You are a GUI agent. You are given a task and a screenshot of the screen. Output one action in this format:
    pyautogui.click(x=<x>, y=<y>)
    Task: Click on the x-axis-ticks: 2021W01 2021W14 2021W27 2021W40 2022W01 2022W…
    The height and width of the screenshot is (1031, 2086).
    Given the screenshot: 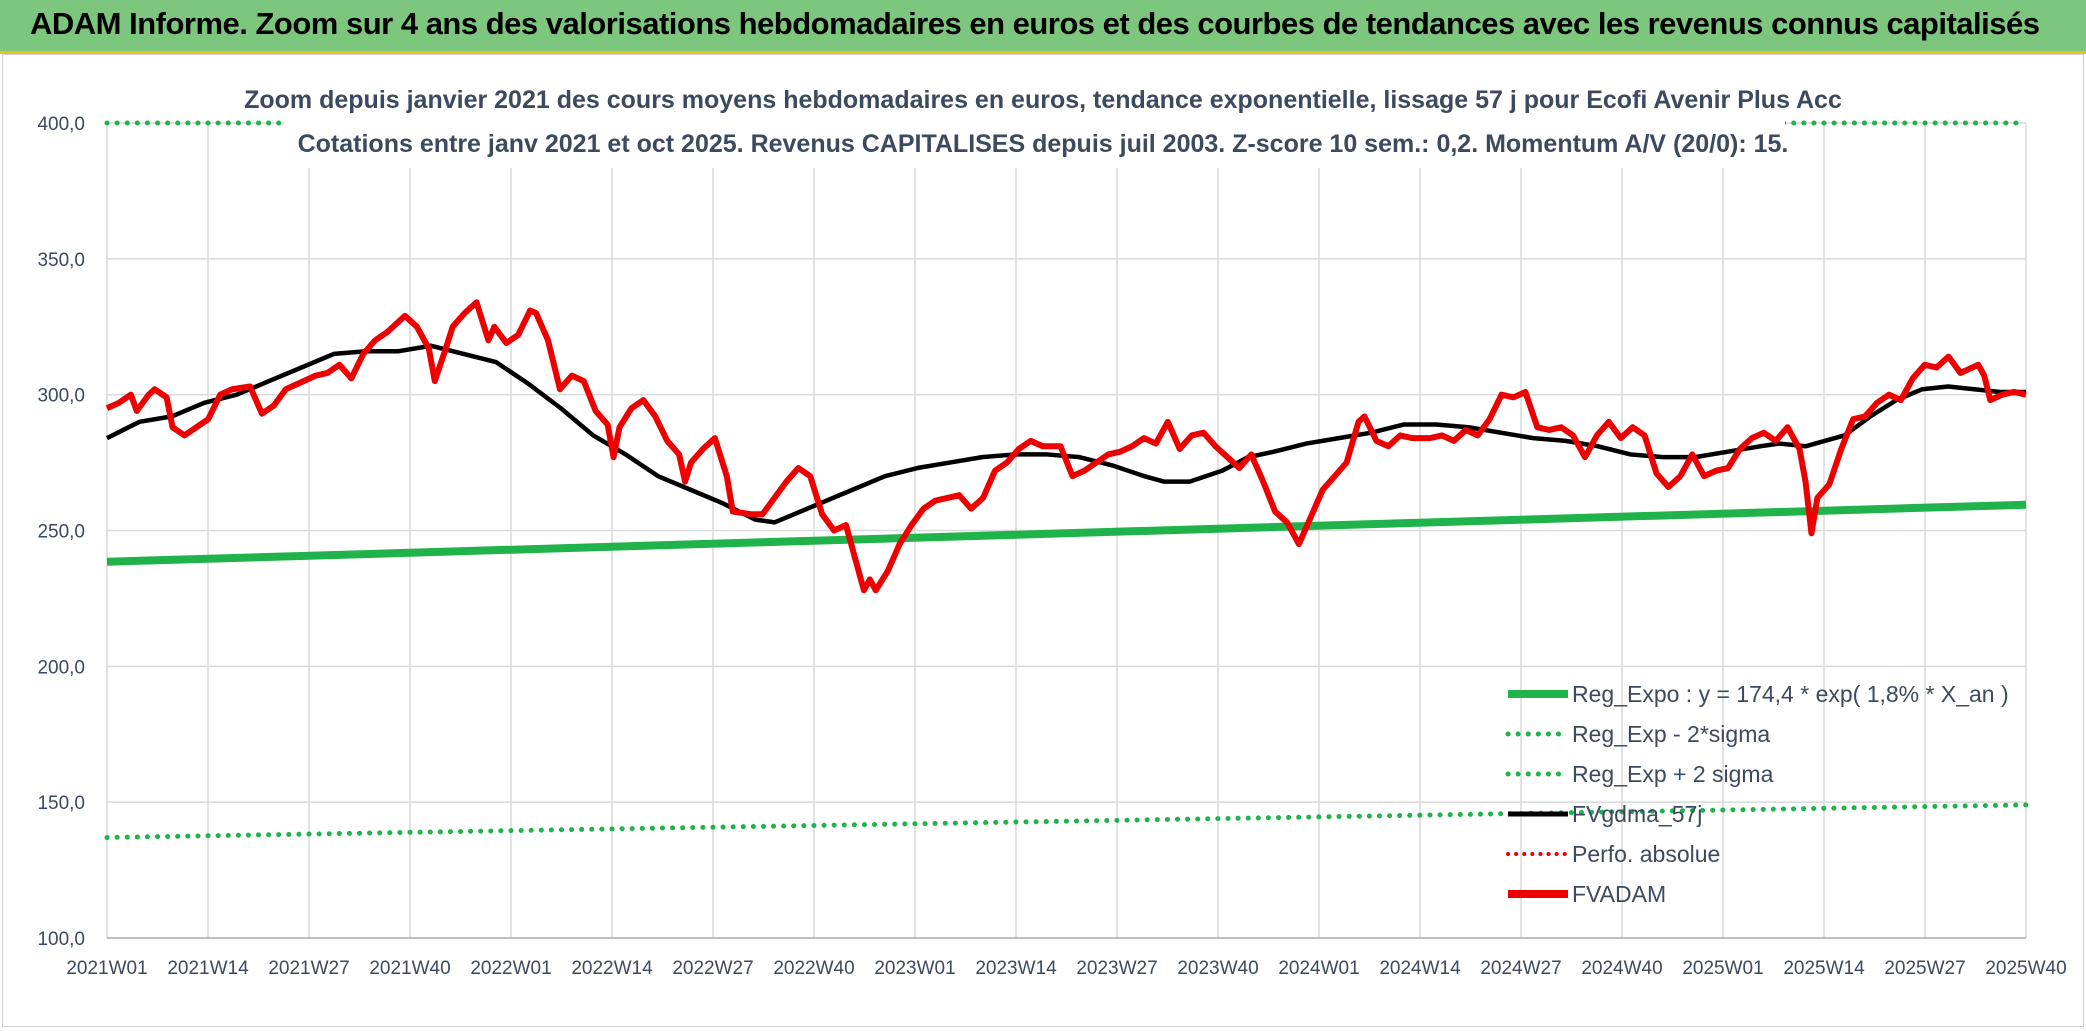 What is the action you would take?
    pyautogui.click(x=1066, y=968)
    